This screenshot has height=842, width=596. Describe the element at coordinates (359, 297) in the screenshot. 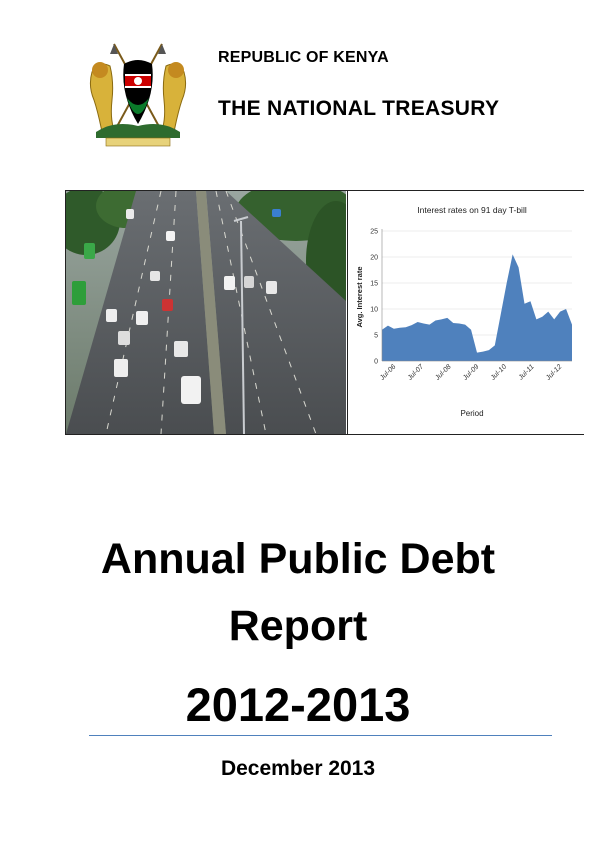

I see `chart-y-axis-label: Avg. Interest rate` at that location.